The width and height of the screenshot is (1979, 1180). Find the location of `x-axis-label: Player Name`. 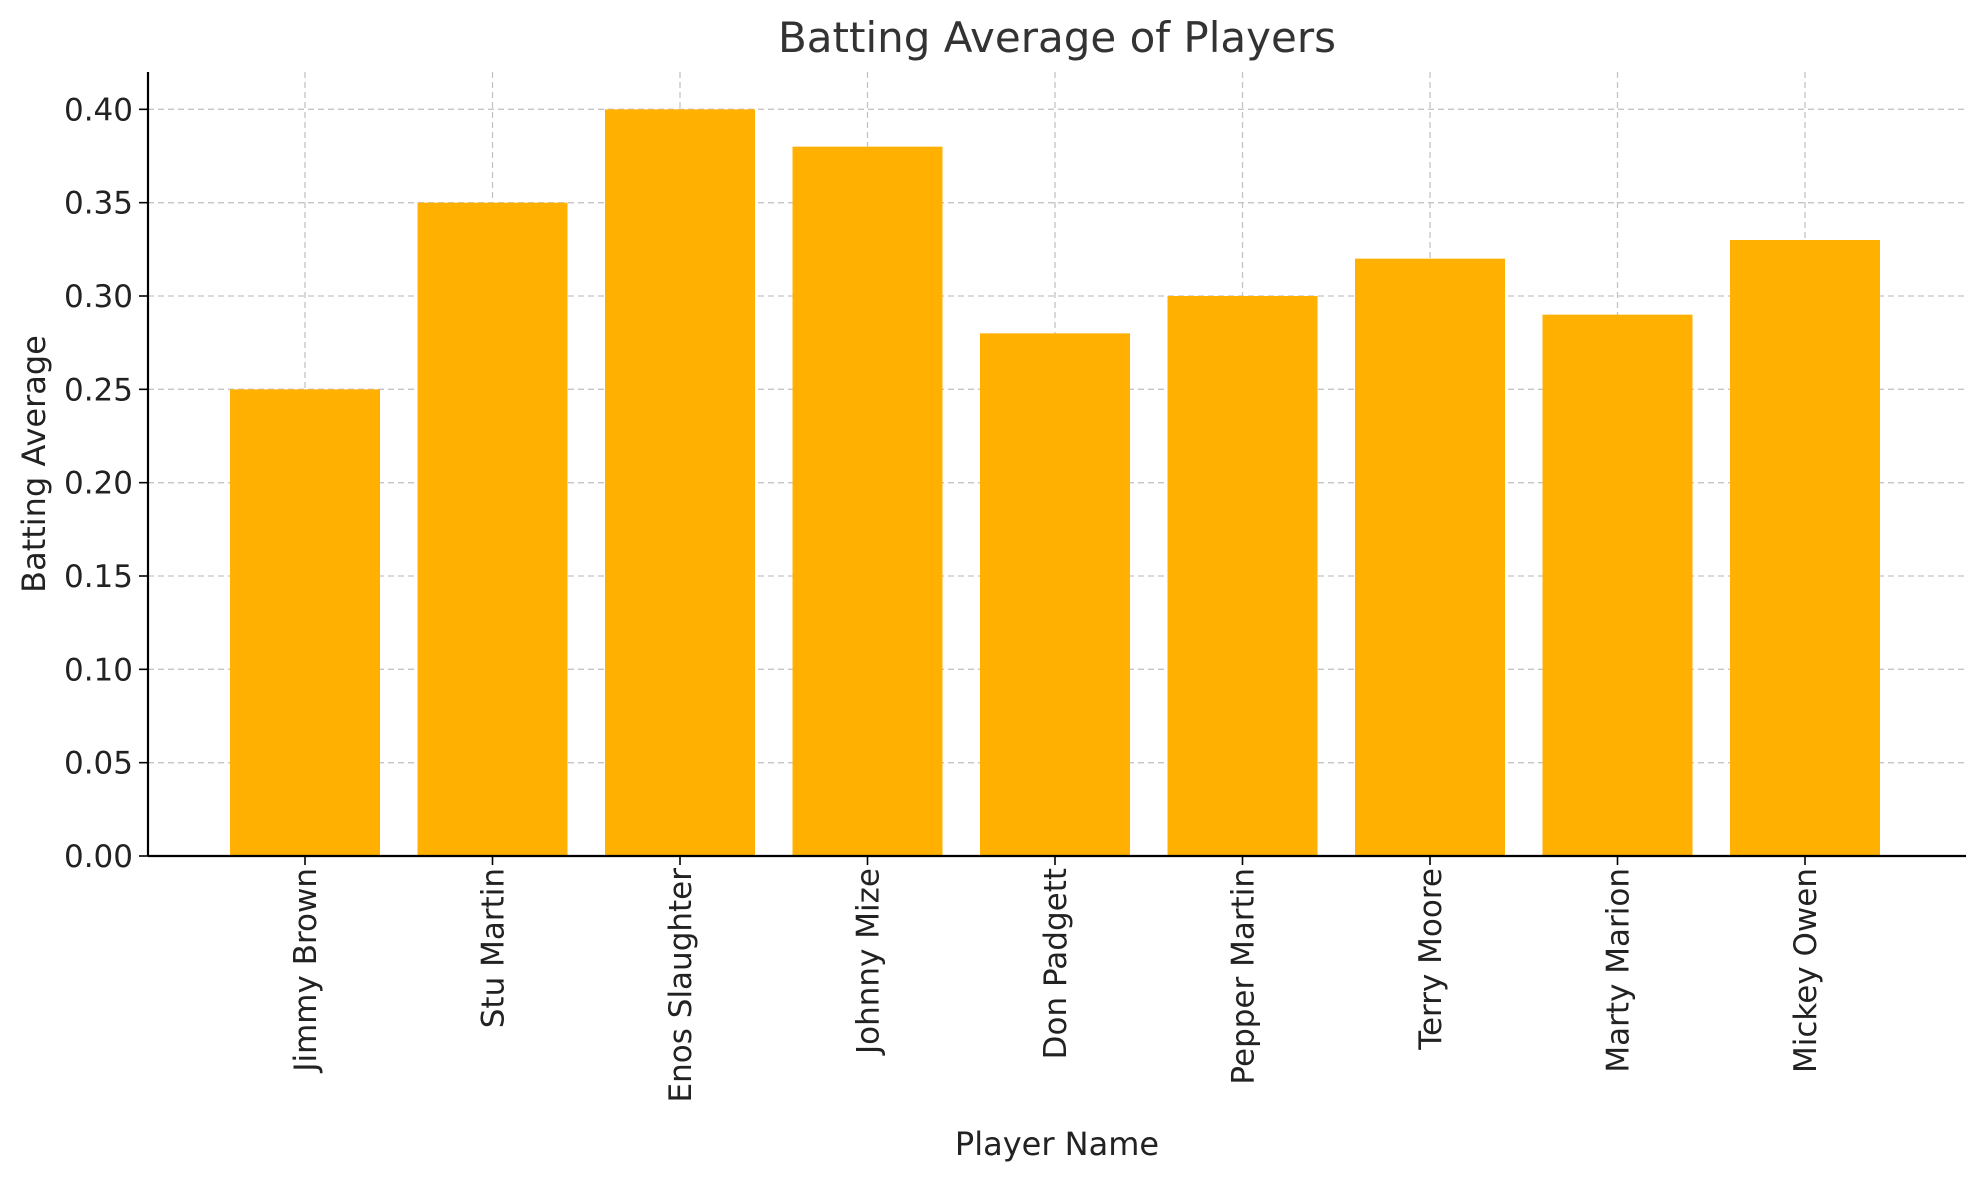

x-axis-label: Player Name is located at coordinates (1057, 1144).